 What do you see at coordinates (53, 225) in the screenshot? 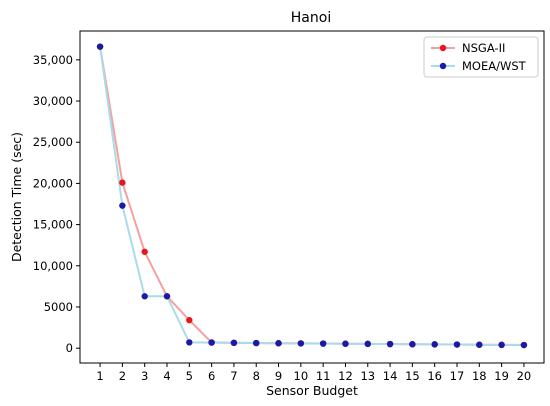
I see `y-tick-label-15000: 15,000` at bounding box center [53, 225].